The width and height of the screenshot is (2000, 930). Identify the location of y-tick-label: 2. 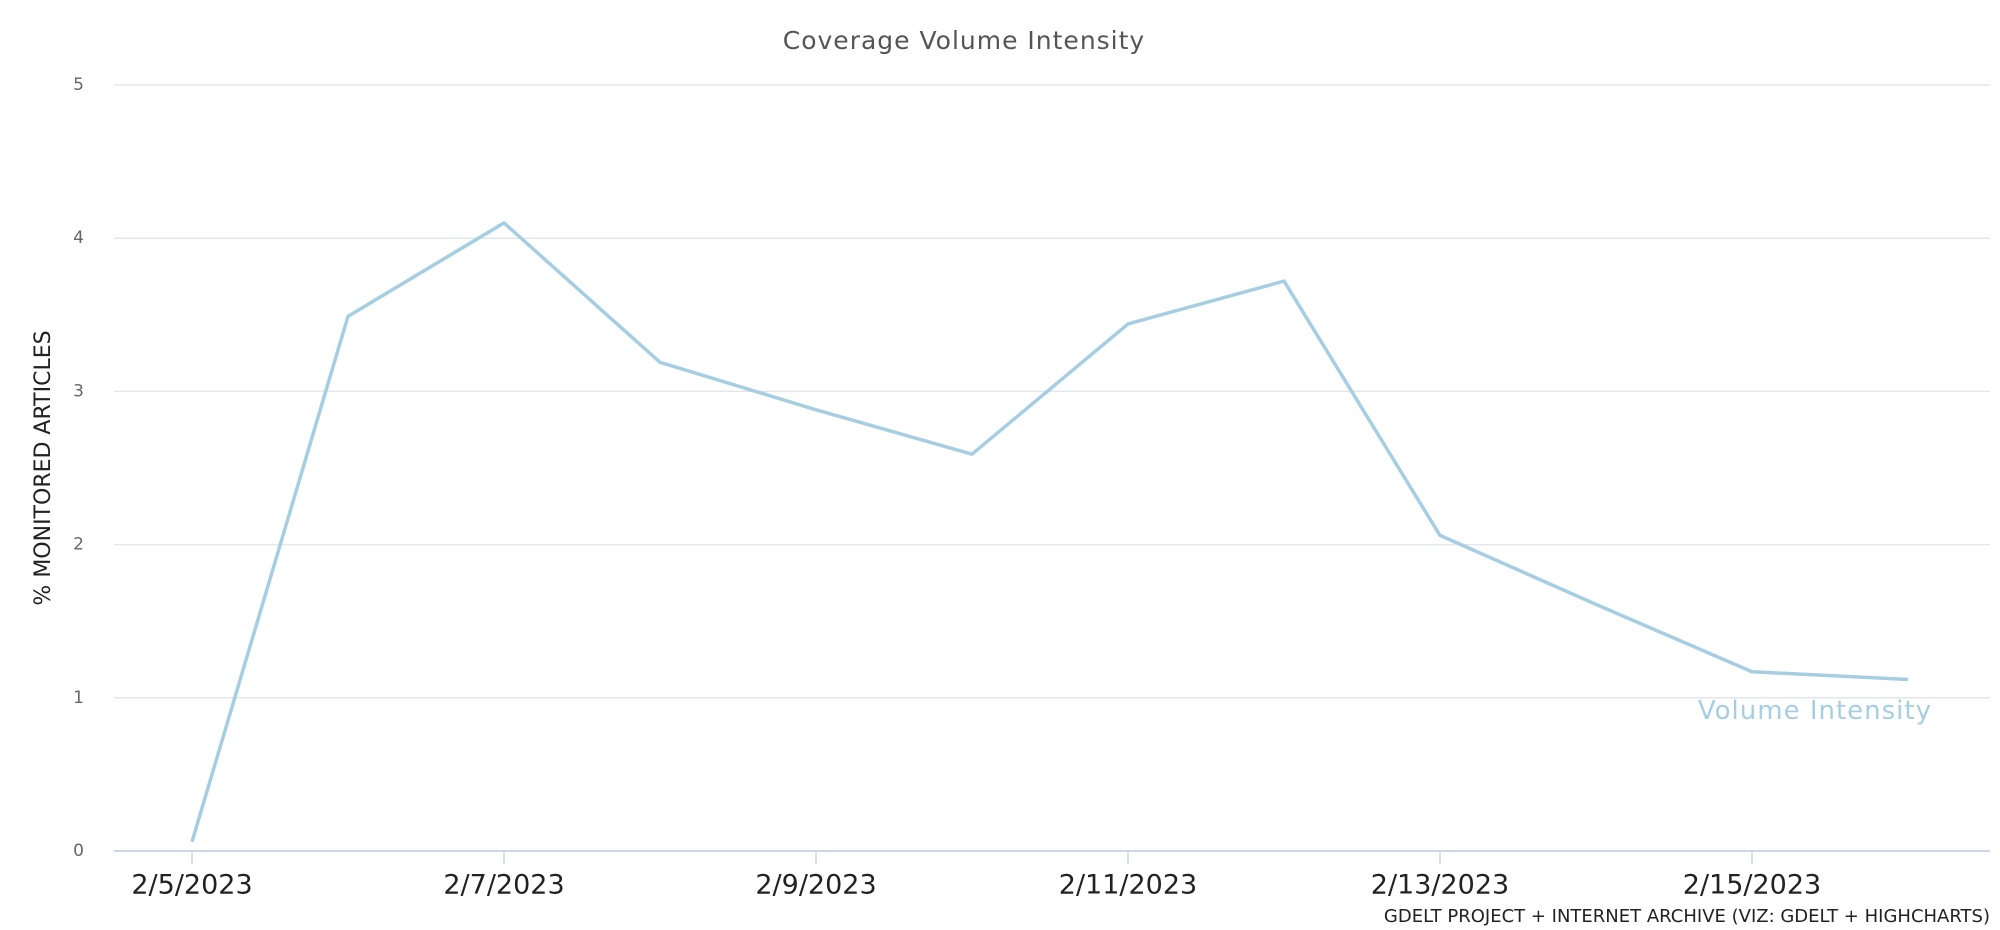
(78, 545).